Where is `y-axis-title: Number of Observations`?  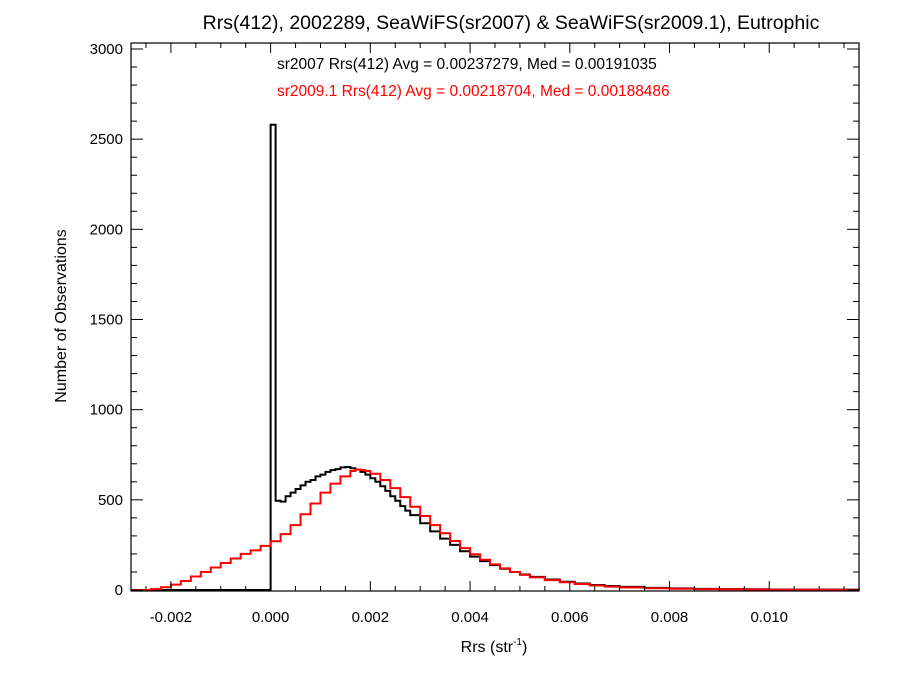 y-axis-title: Number of Observations is located at coordinates (61, 315).